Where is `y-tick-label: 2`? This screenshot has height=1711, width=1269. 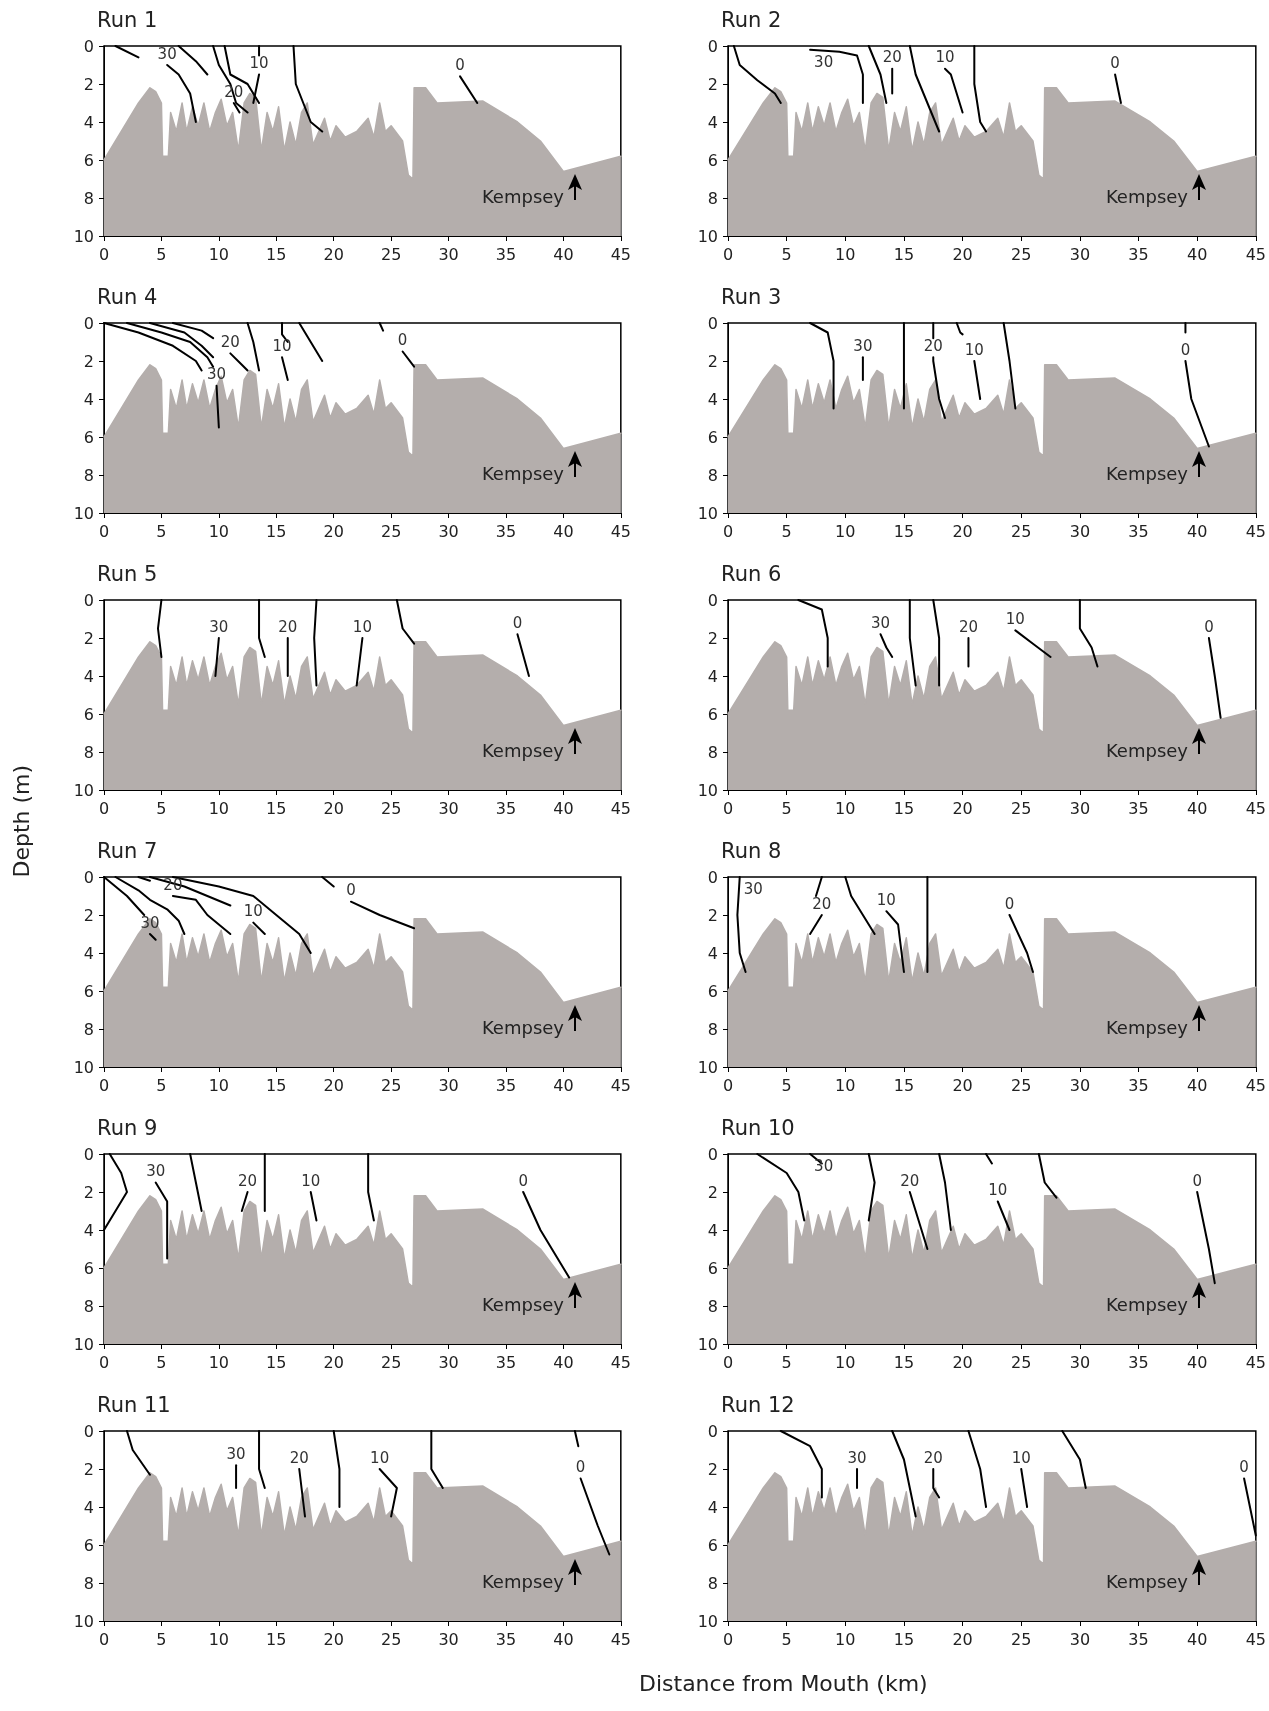 y-tick-label: 2 is located at coordinates (88, 1469).